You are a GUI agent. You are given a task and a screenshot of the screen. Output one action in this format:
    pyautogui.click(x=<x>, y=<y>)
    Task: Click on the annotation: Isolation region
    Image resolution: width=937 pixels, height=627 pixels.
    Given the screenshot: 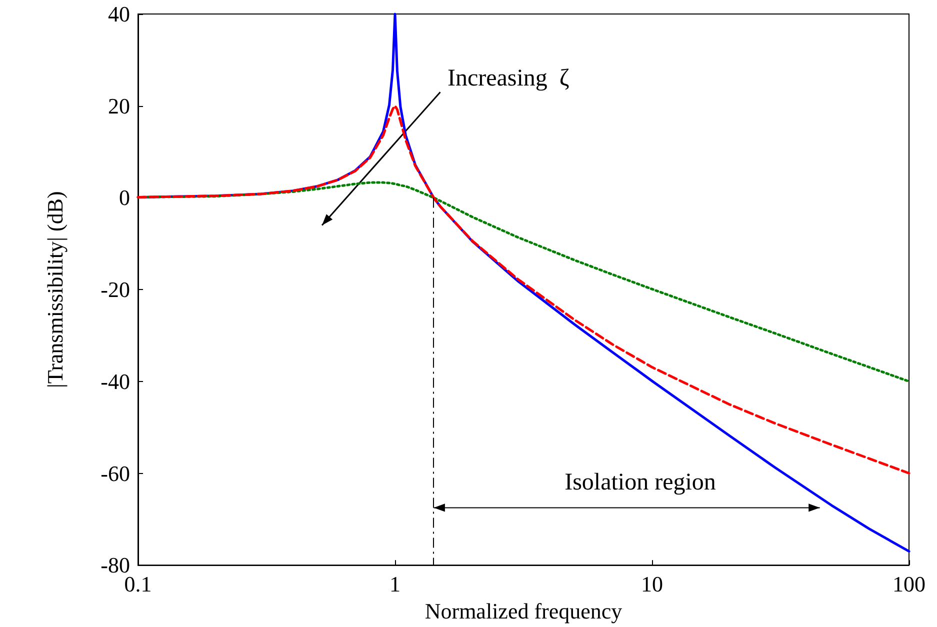 What is the action you would take?
    pyautogui.click(x=640, y=482)
    